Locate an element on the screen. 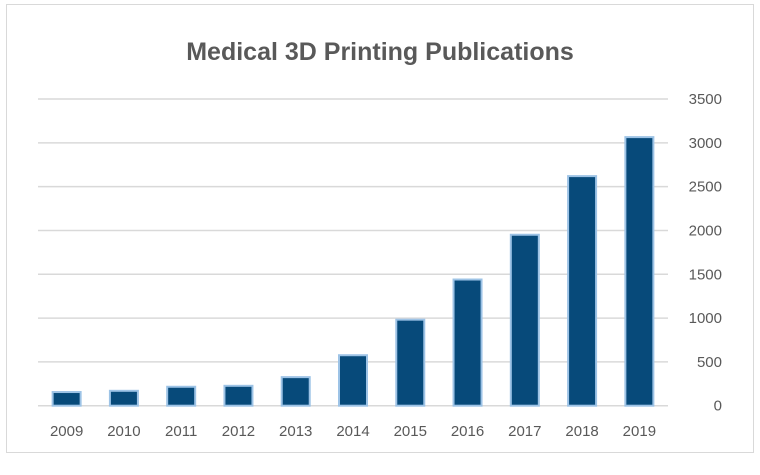 The image size is (760, 475). bar-2014 is located at coordinates (353, 380).